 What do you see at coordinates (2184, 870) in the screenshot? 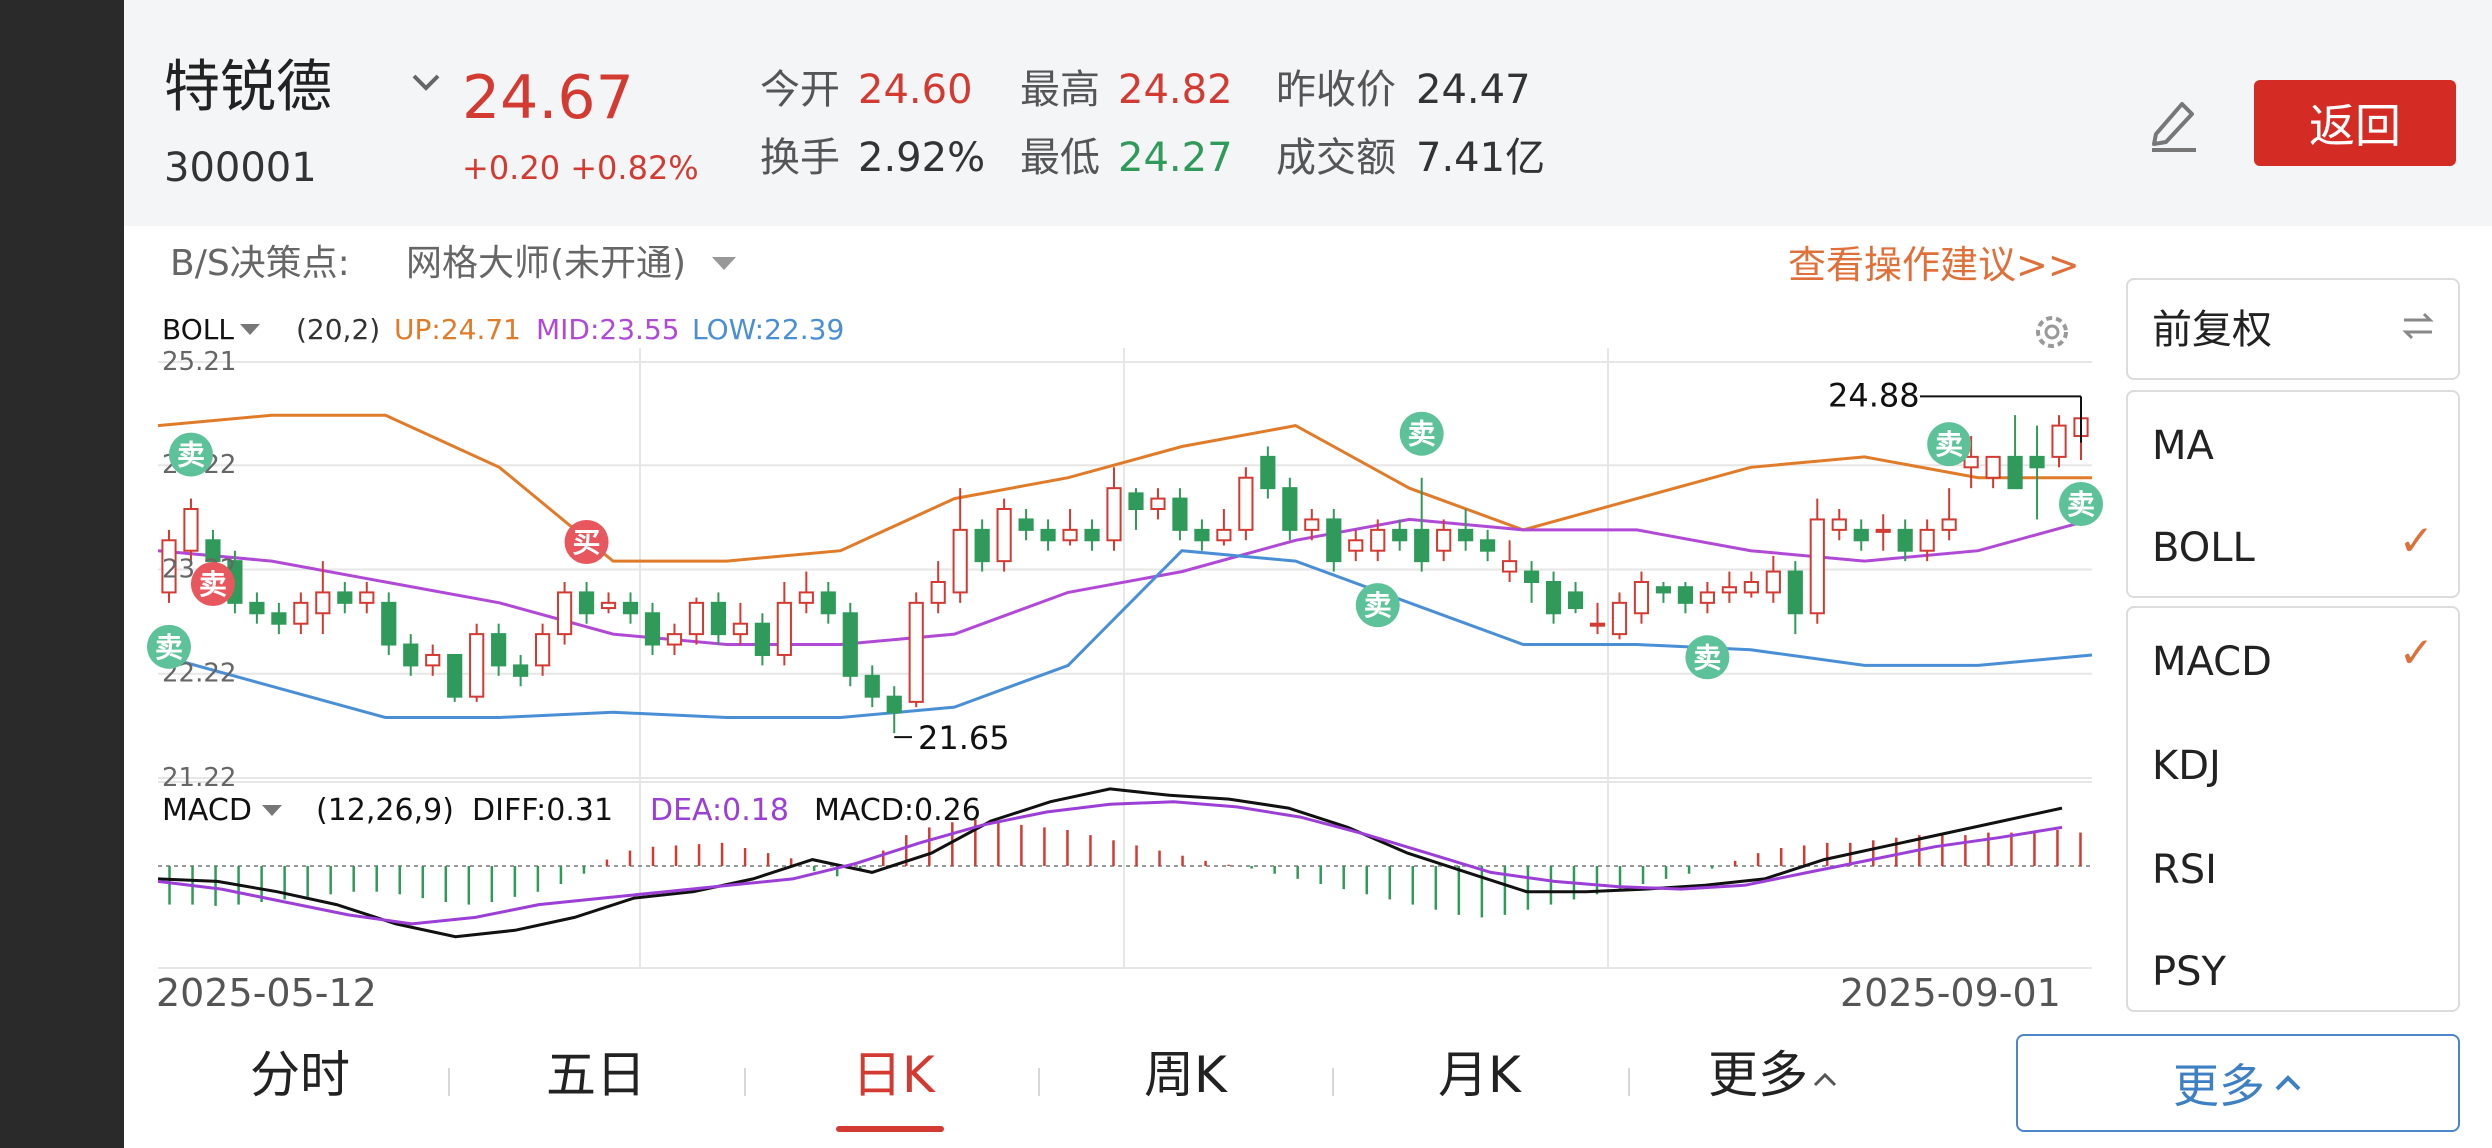
I see `indicator-rsi: RSI` at bounding box center [2184, 870].